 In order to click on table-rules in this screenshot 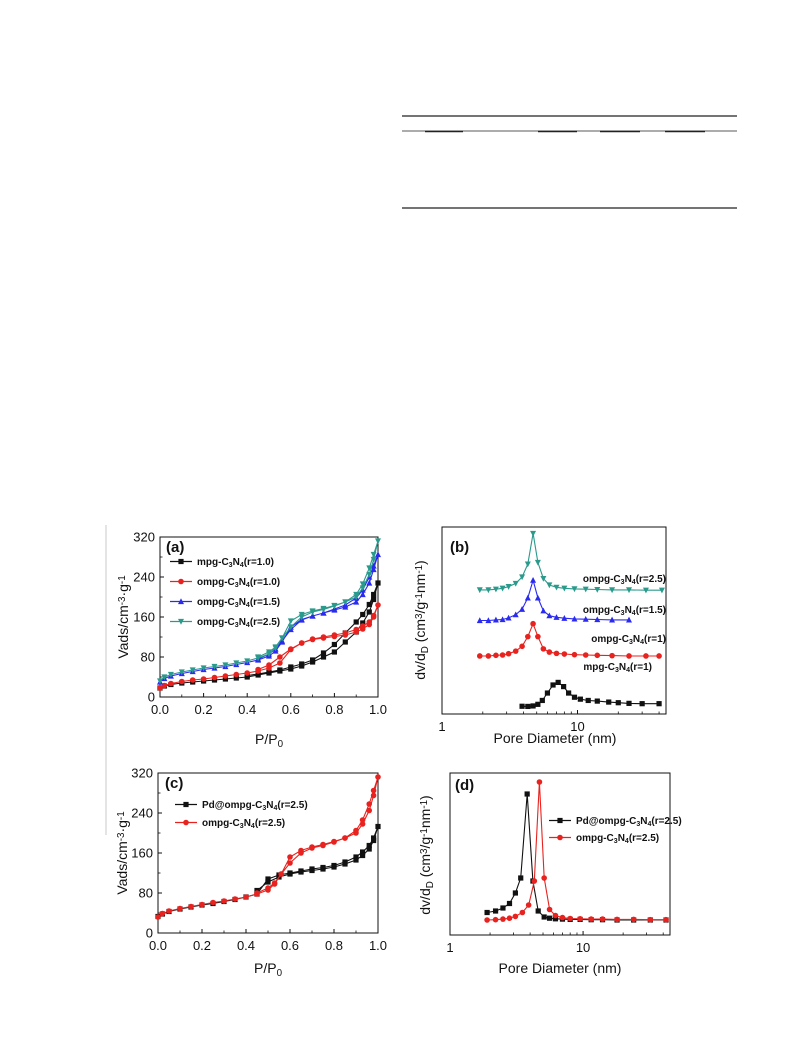, I will do `click(569, 162)`.